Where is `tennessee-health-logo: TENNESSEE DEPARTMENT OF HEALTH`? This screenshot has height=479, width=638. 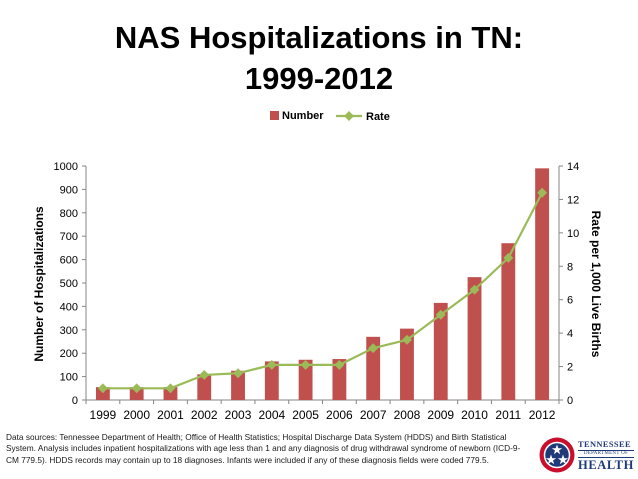
tennessee-health-logo: TENNESSEE DEPARTMENT OF HEALTH is located at coordinates (586, 455).